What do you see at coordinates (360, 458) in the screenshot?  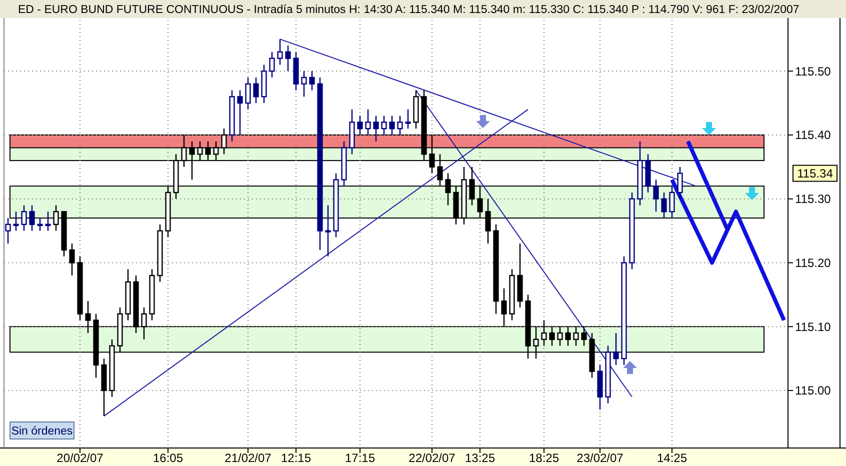 I see `x-tick-label: 17:15` at bounding box center [360, 458].